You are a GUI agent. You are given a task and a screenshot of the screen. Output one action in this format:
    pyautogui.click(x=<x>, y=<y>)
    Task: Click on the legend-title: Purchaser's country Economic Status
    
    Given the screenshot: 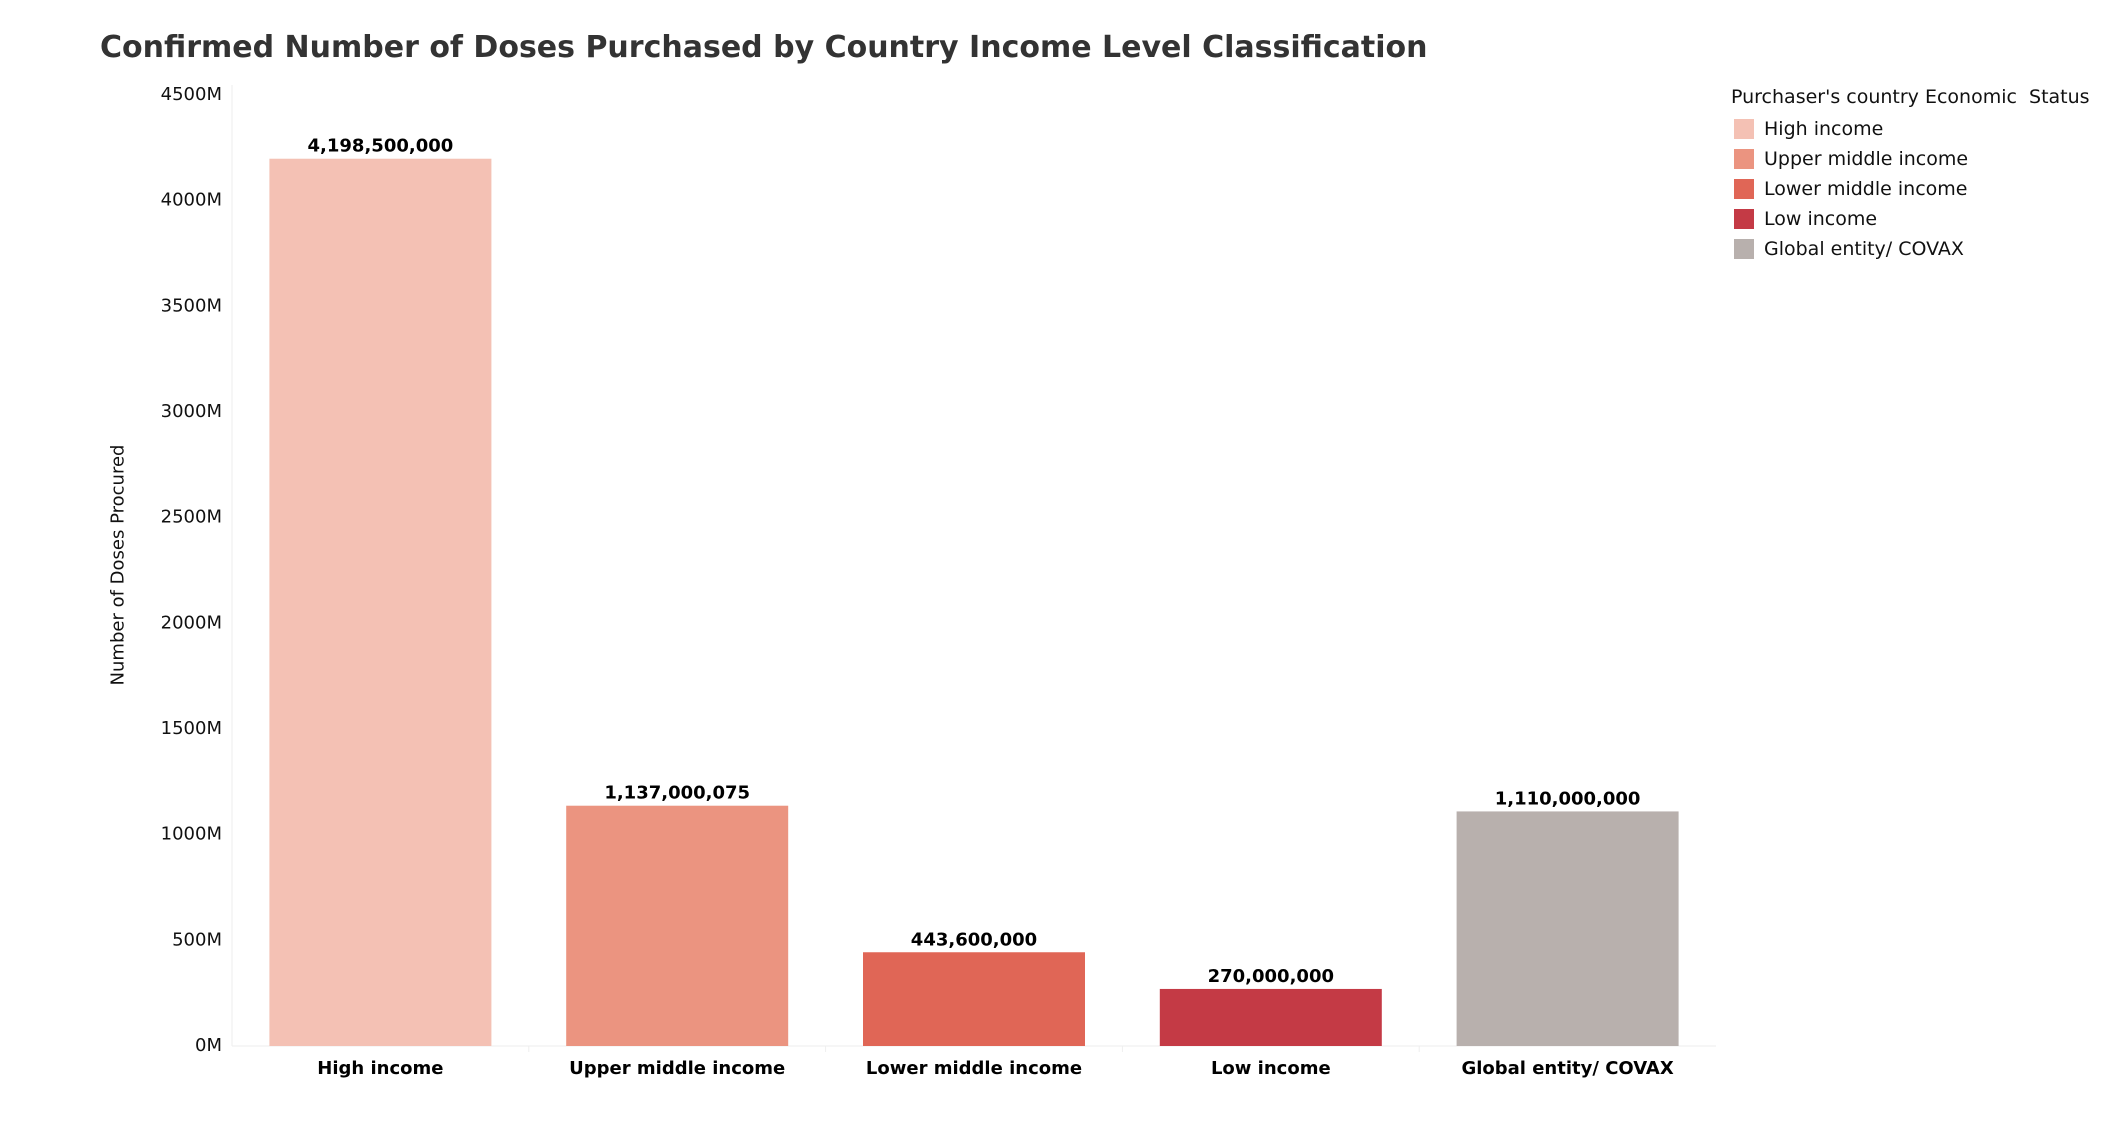 What is the action you would take?
    pyautogui.click(x=1910, y=97)
    